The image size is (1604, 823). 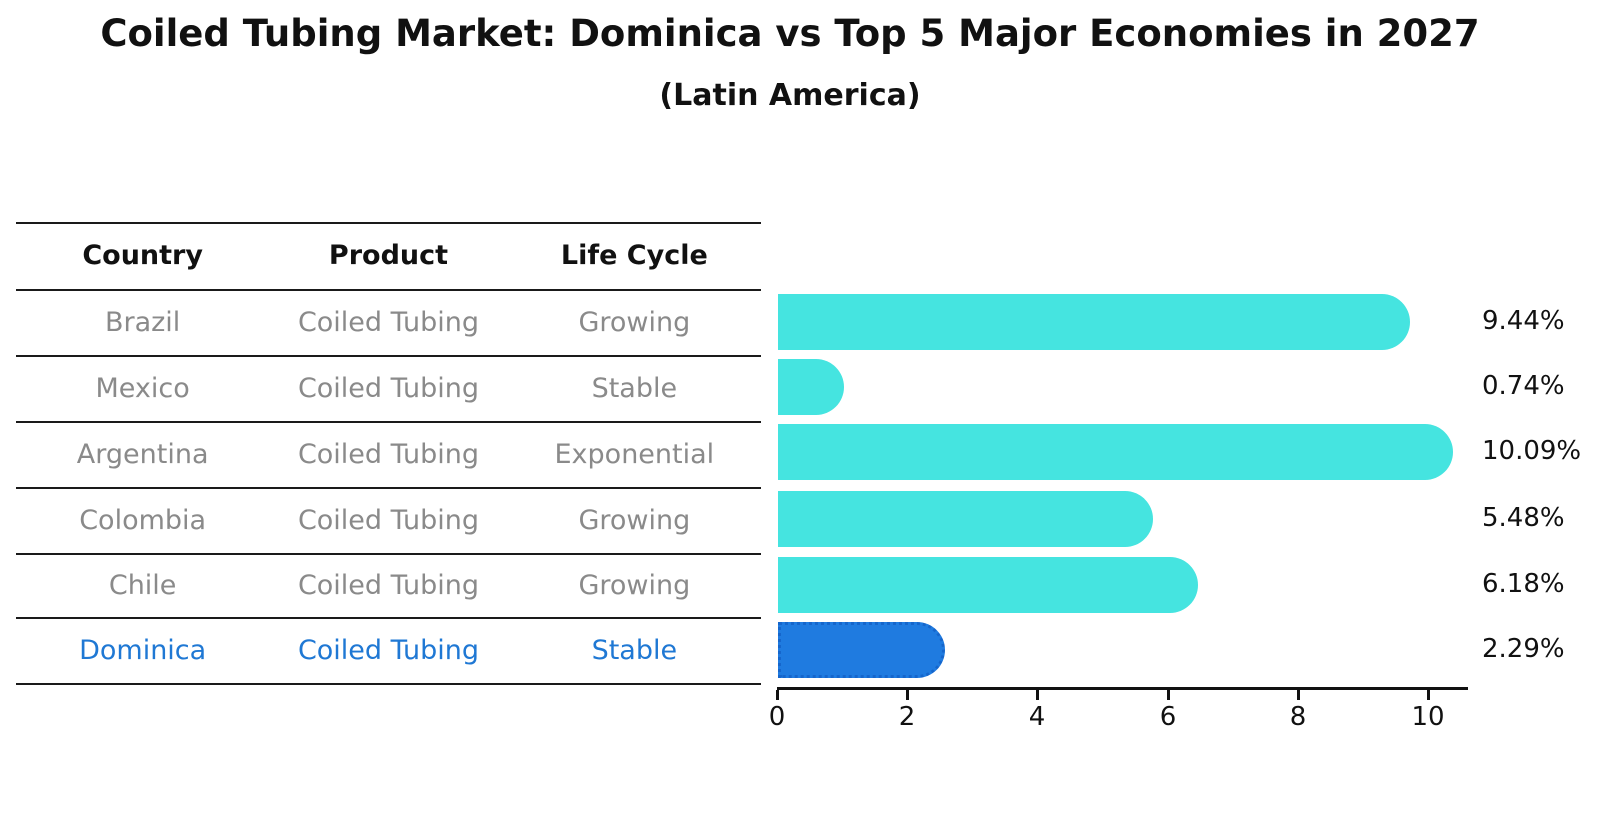 What do you see at coordinates (811, 387) in the screenshot?
I see `bar-mexico` at bounding box center [811, 387].